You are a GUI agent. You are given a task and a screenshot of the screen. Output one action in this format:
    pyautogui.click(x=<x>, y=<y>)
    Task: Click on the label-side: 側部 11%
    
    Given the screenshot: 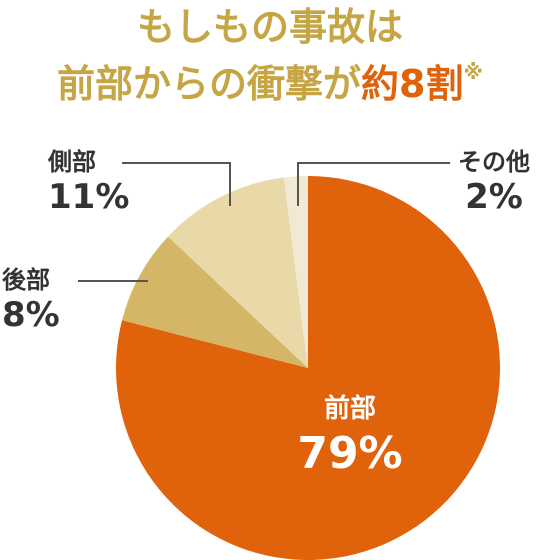 What is the action you would take?
    pyautogui.click(x=88, y=182)
    